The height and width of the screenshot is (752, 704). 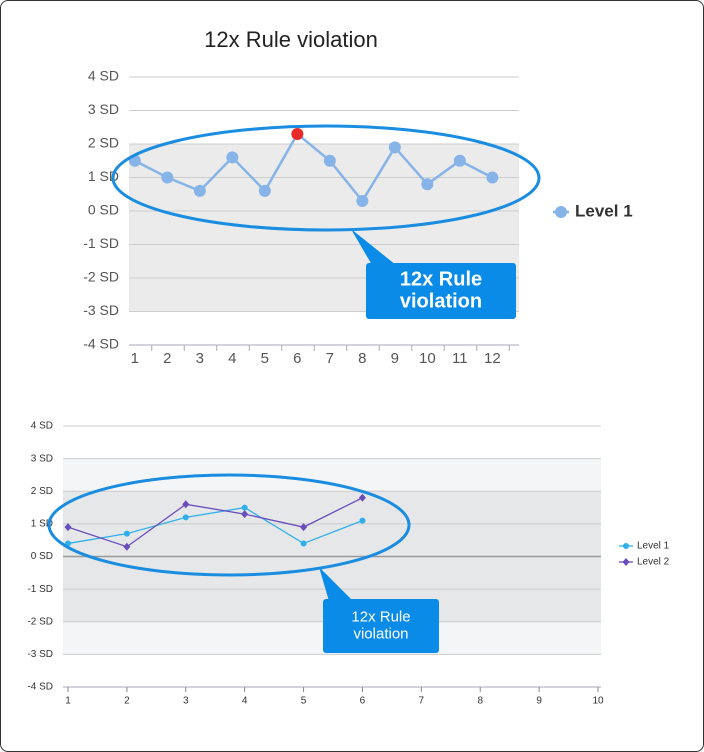 I want to click on x-tick-label: 12, so click(x=492, y=358).